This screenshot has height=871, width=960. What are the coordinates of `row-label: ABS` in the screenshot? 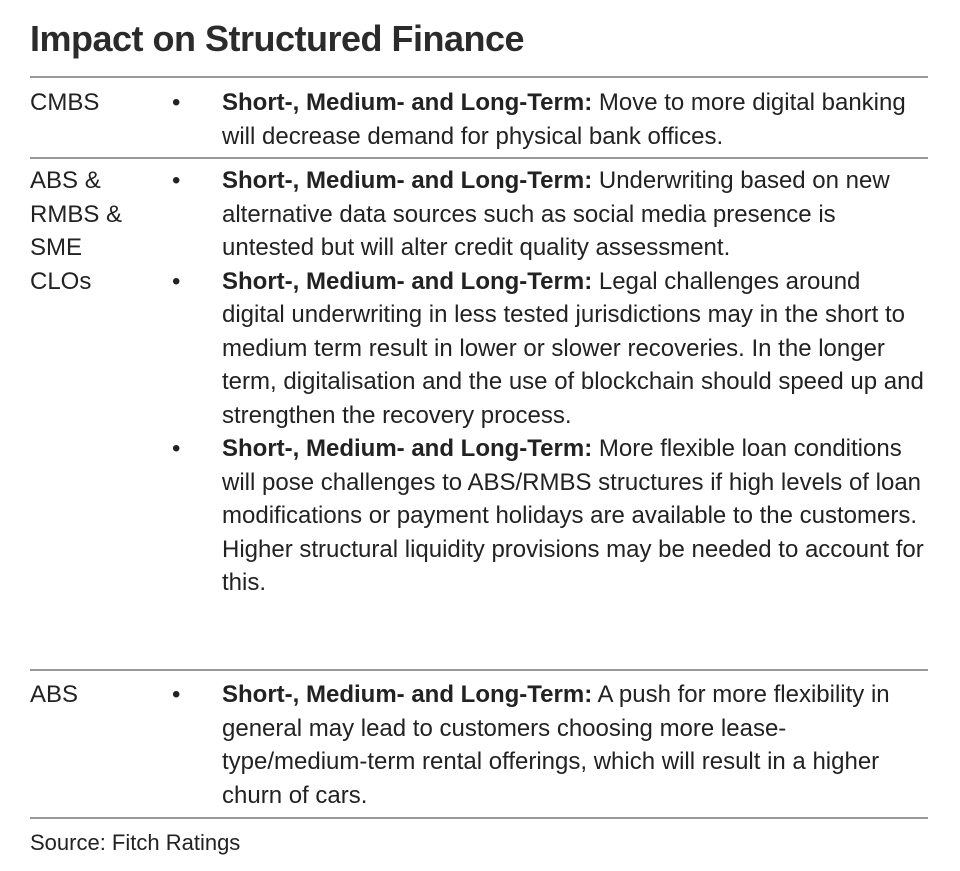 It's located at (54, 694).